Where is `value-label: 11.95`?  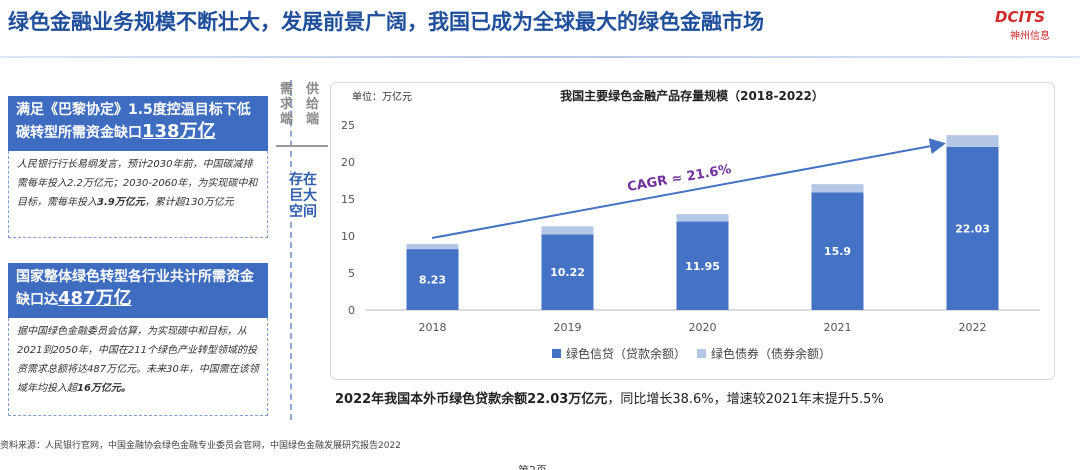
value-label: 11.95 is located at coordinates (702, 266).